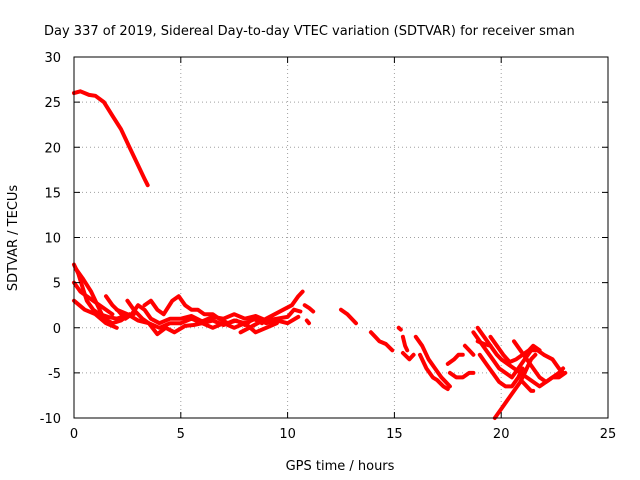 The width and height of the screenshot is (640, 480). What do you see at coordinates (50, 419) in the screenshot?
I see `y-tick-label: -10` at bounding box center [50, 419].